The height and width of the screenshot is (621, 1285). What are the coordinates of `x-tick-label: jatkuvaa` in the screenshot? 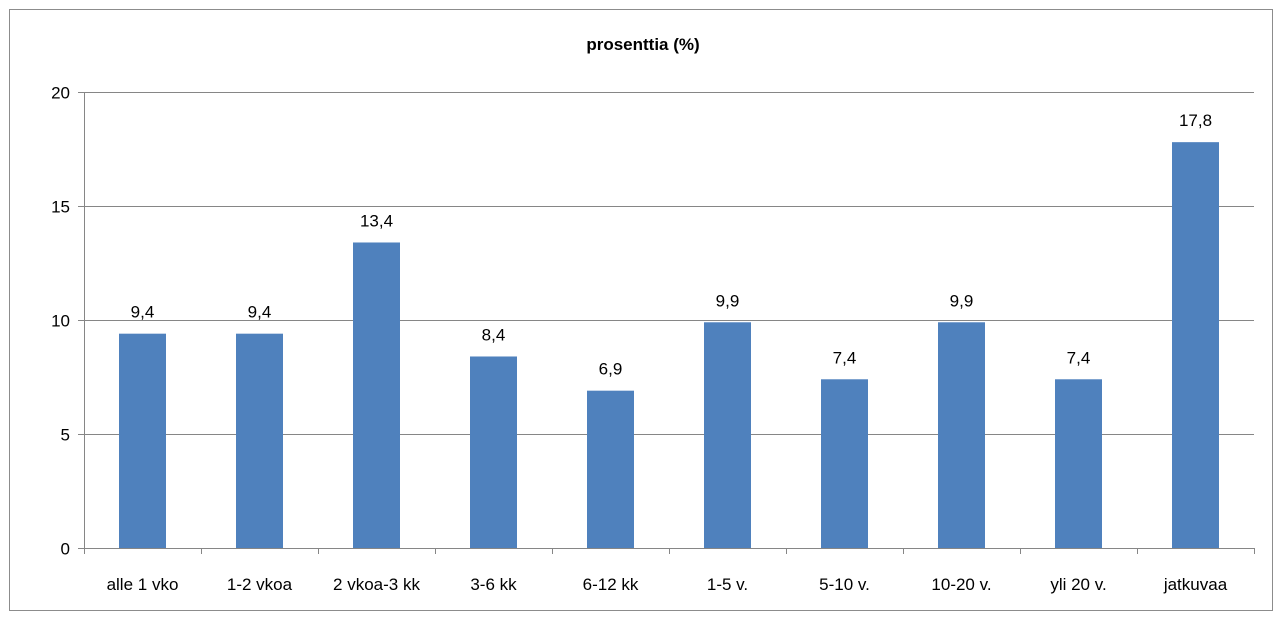 It's located at (1195, 584).